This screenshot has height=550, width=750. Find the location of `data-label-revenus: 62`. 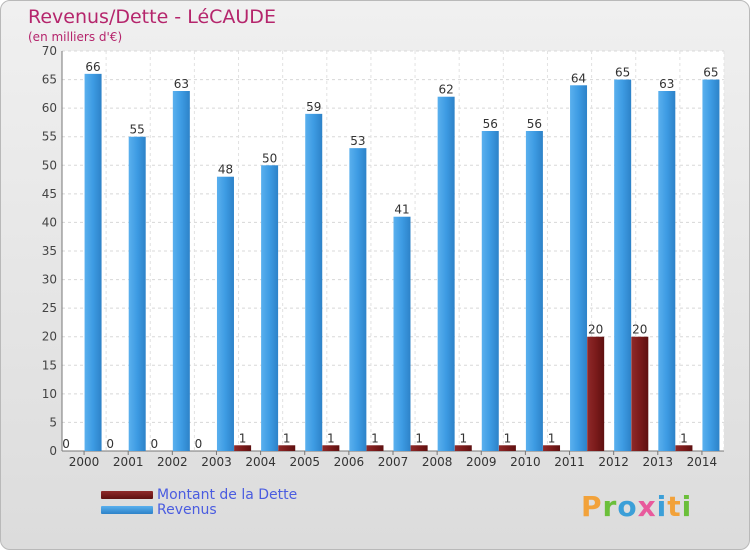

data-label-revenus: 62 is located at coordinates (445, 90).